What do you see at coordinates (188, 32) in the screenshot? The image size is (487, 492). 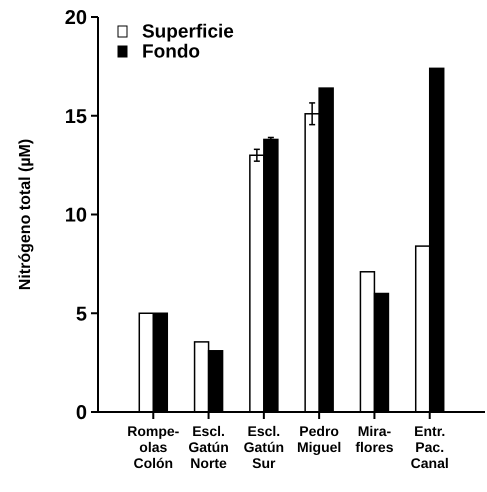 I see `legend-label: Superficie` at bounding box center [188, 32].